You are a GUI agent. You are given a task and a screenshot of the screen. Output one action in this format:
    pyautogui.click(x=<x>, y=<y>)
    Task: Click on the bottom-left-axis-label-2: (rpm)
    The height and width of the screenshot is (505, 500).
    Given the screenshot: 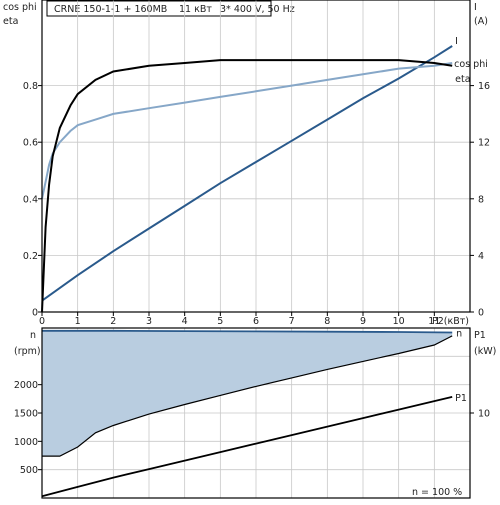 What is the action you would take?
    pyautogui.click(x=27, y=351)
    